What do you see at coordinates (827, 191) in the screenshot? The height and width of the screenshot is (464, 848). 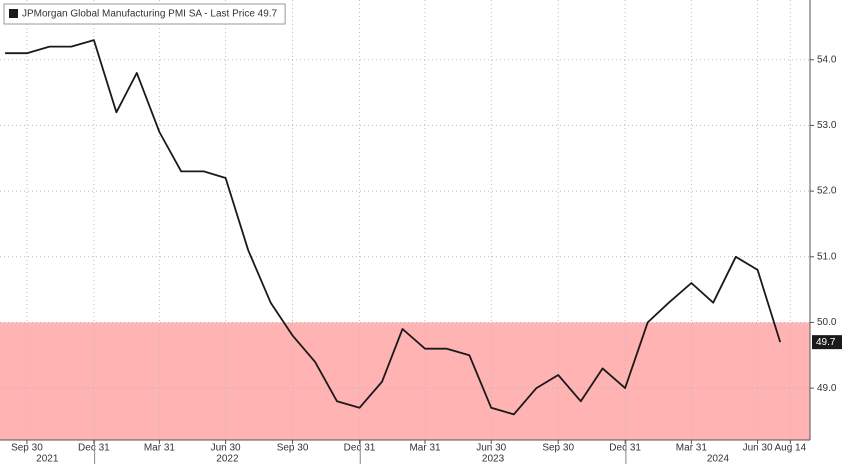 I see `y-tick-label: 52.0` at bounding box center [827, 191].